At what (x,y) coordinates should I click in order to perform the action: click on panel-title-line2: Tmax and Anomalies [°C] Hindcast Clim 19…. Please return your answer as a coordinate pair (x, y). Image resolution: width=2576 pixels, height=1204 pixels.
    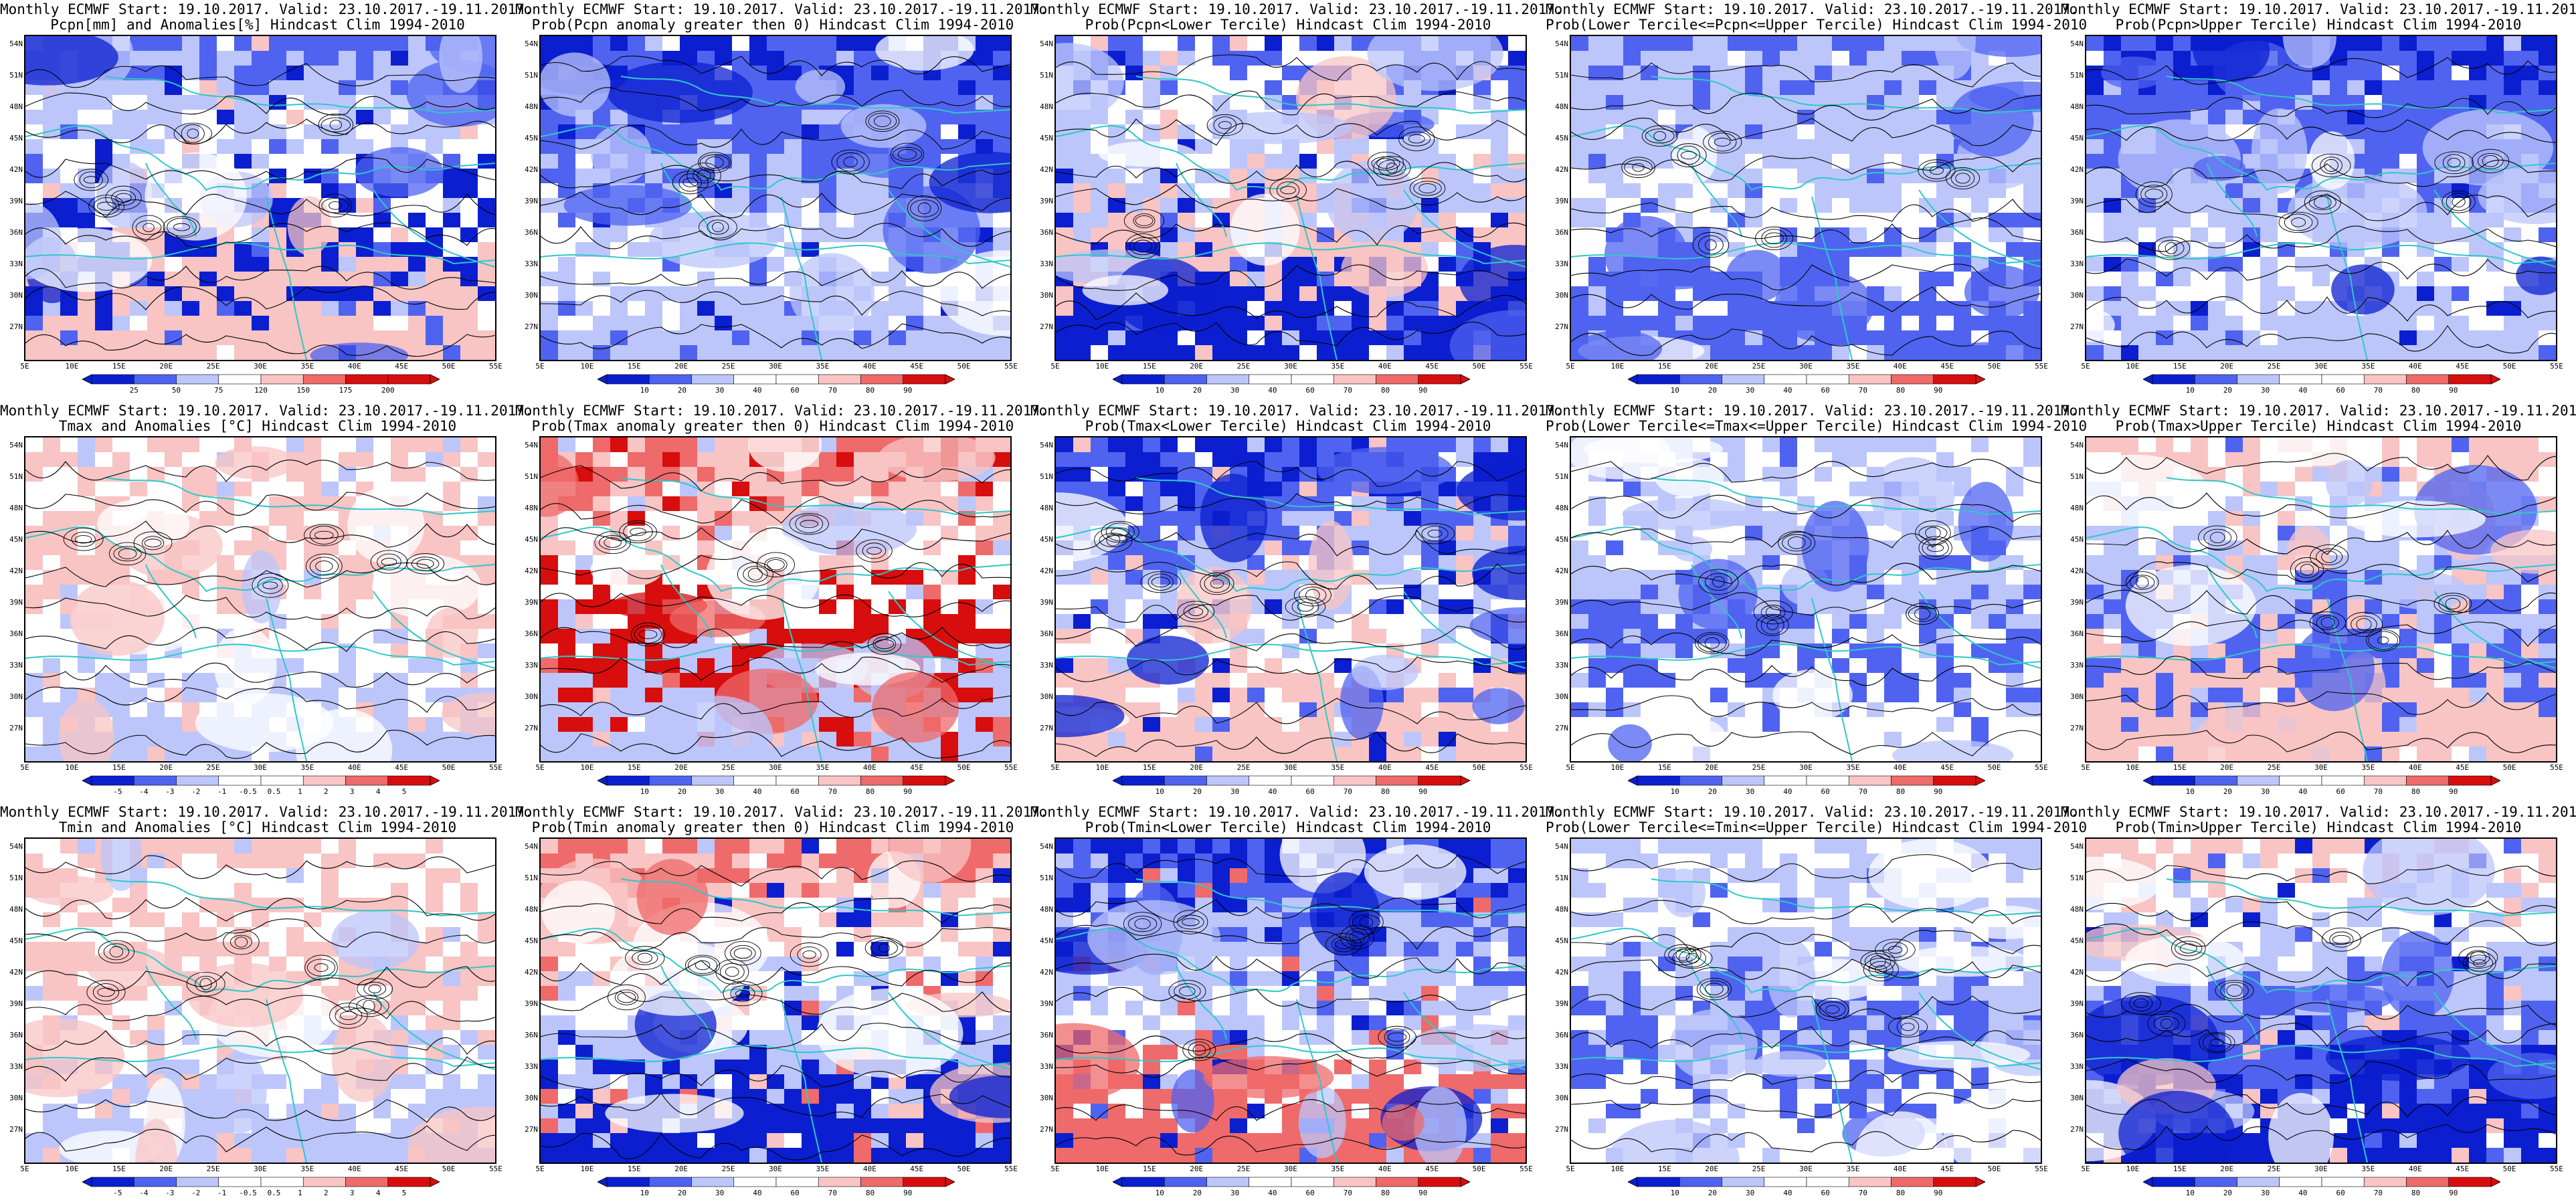
    Looking at the image, I should click on (257, 426).